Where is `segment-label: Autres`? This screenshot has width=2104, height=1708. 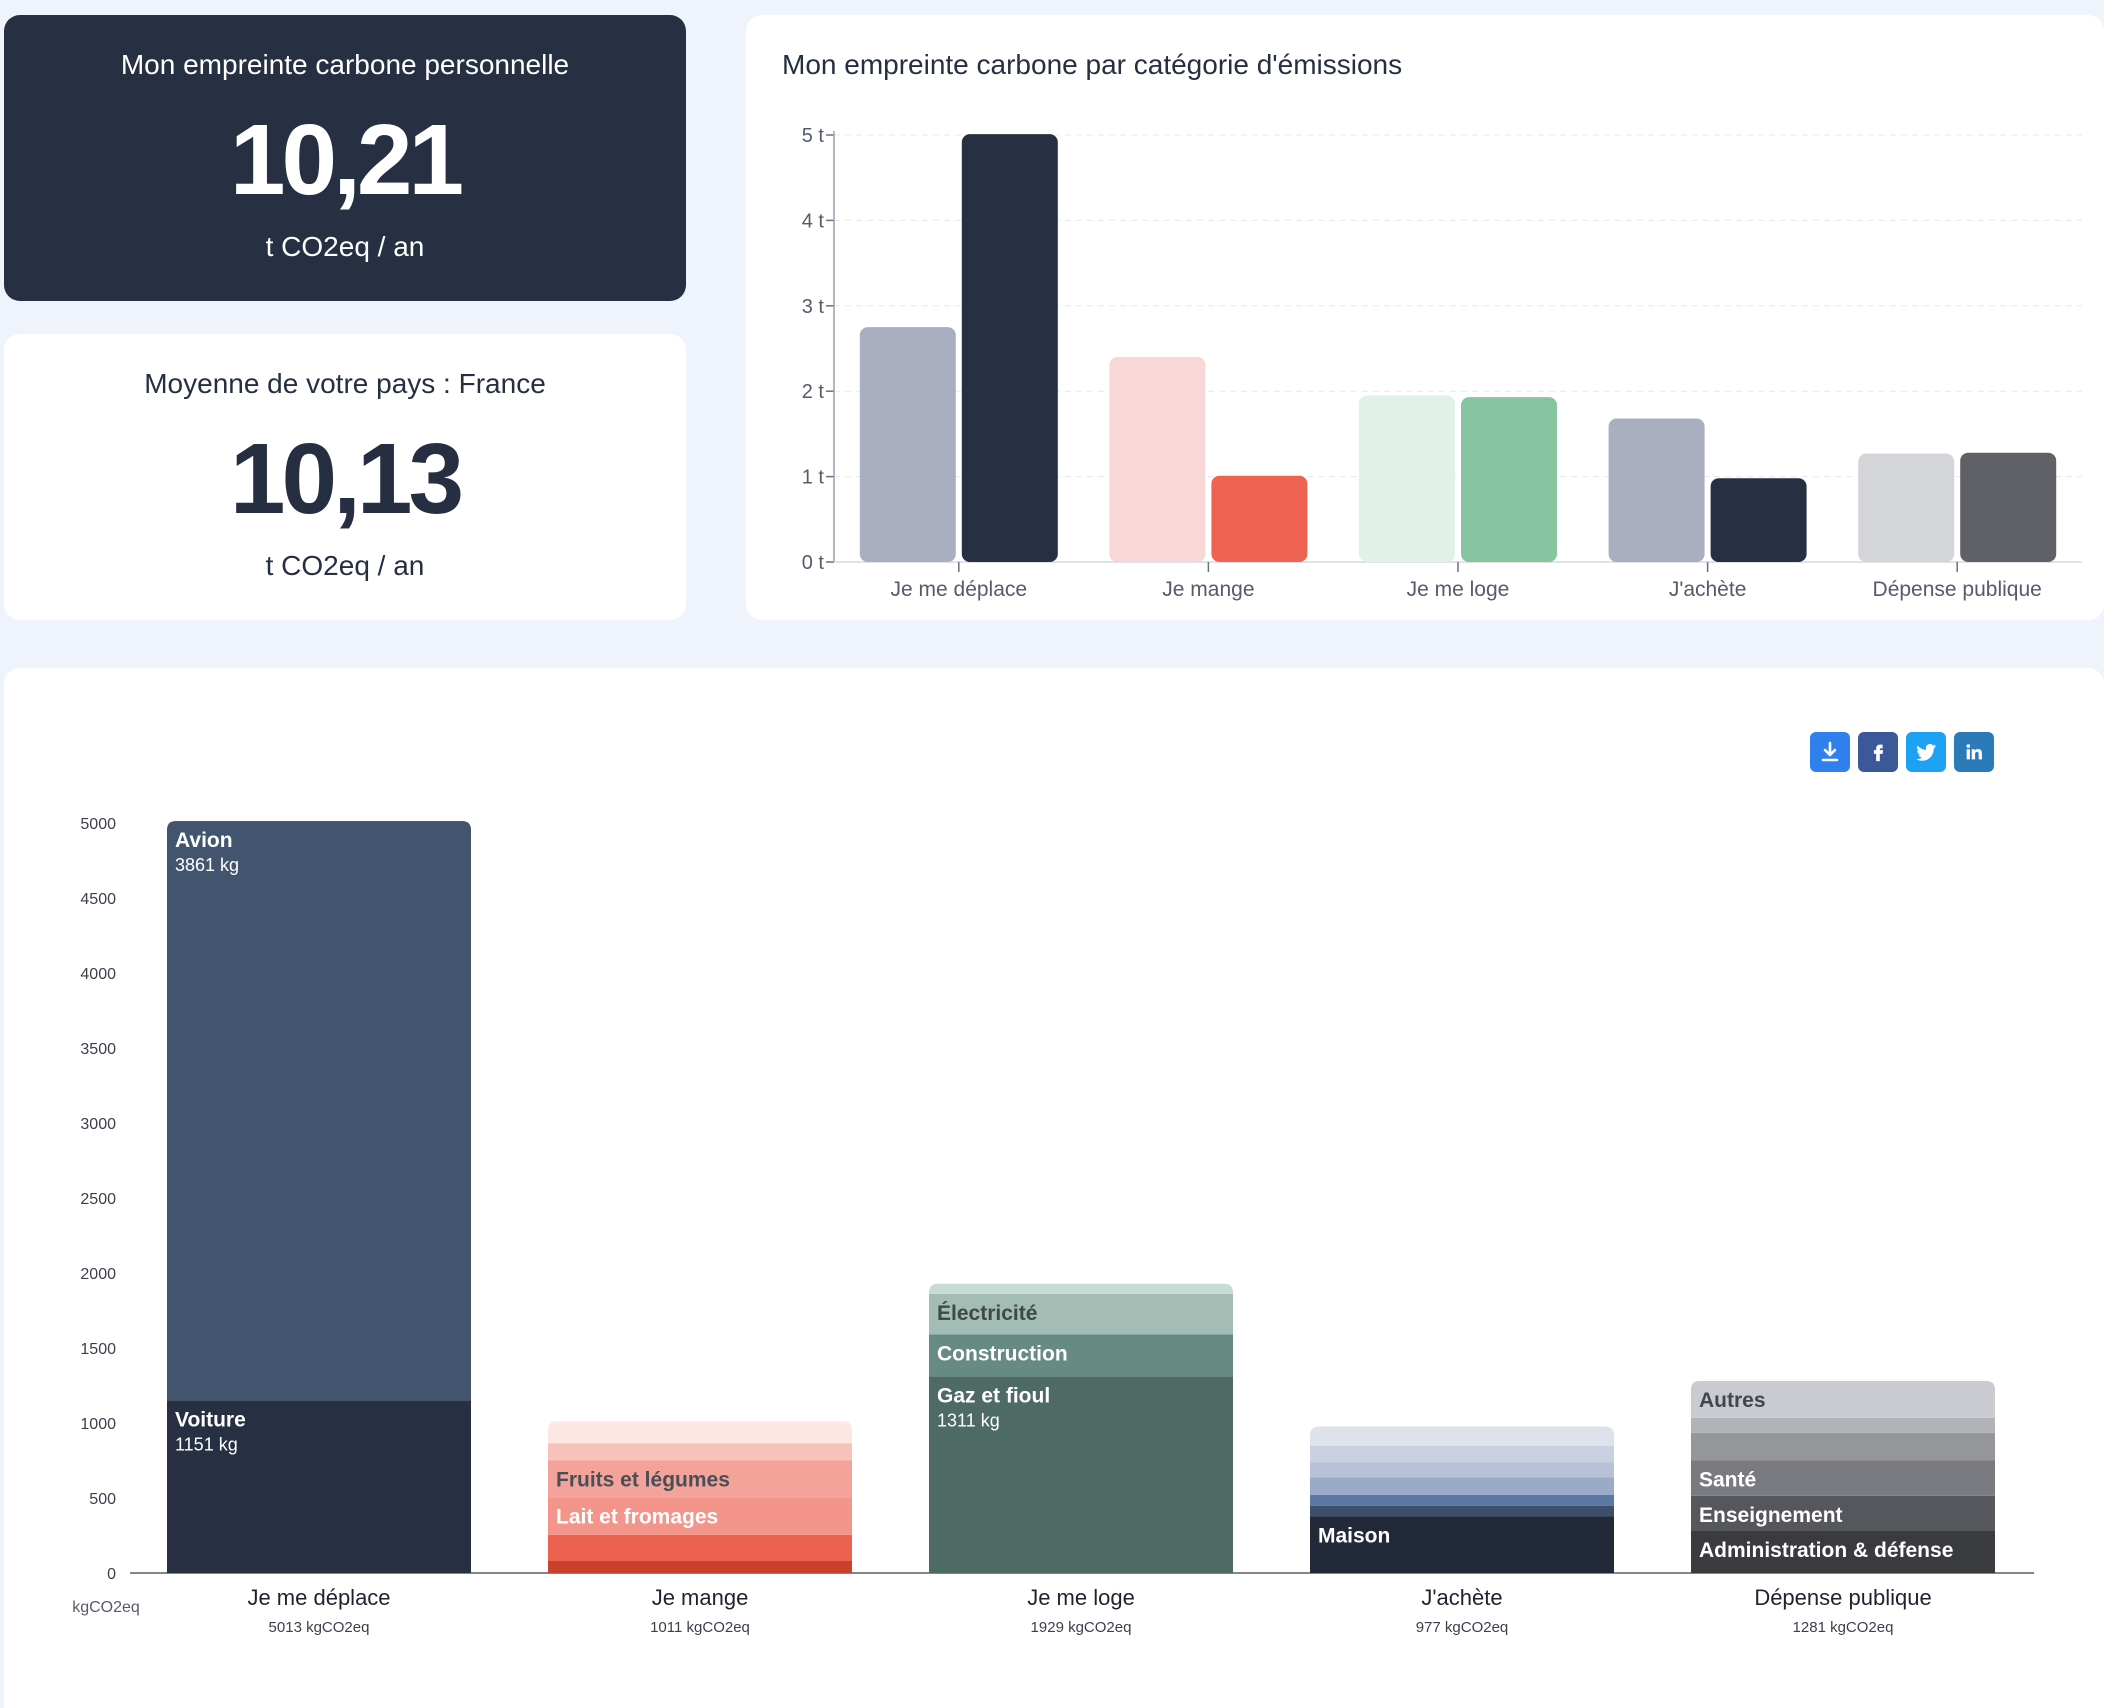
segment-label: Autres is located at coordinates (1732, 1400).